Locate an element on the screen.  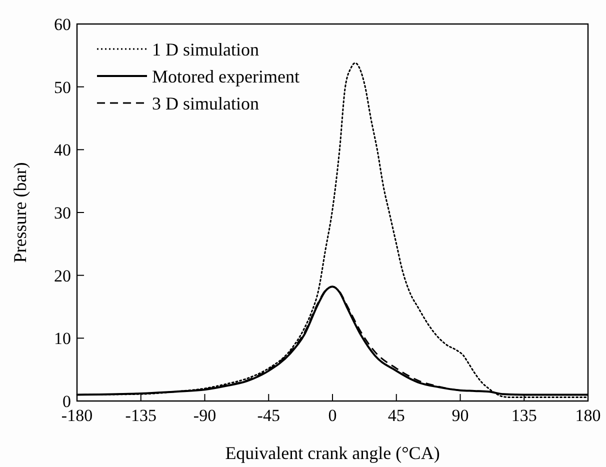
legend-label: Motored experiment is located at coordinates (226, 76).